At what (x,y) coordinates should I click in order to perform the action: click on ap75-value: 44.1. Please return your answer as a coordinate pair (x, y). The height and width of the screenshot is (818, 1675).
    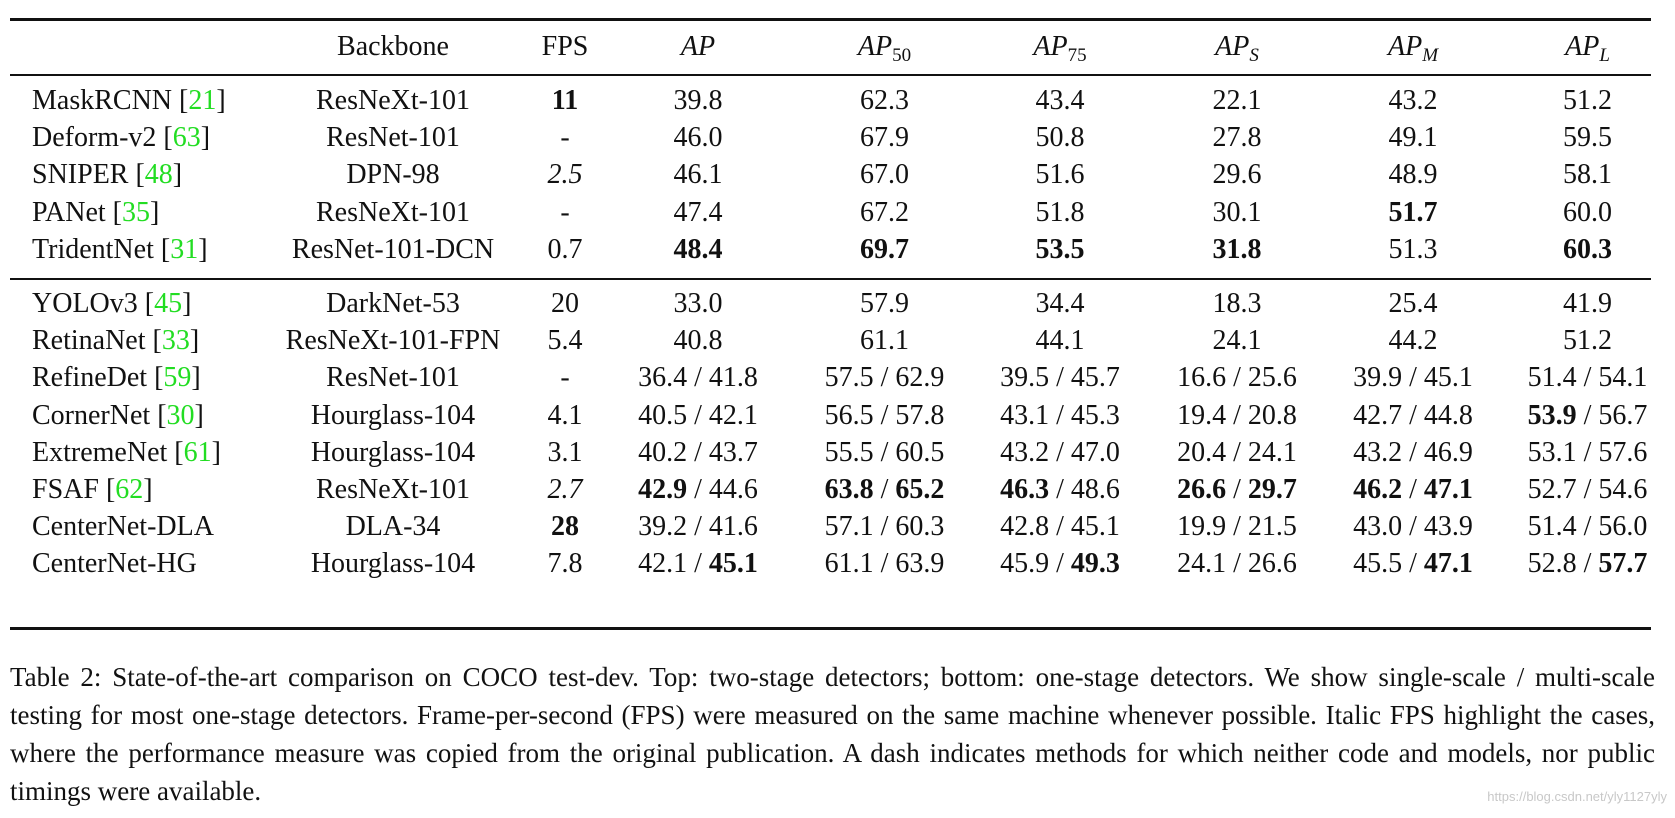
    Looking at the image, I should click on (1060, 341).